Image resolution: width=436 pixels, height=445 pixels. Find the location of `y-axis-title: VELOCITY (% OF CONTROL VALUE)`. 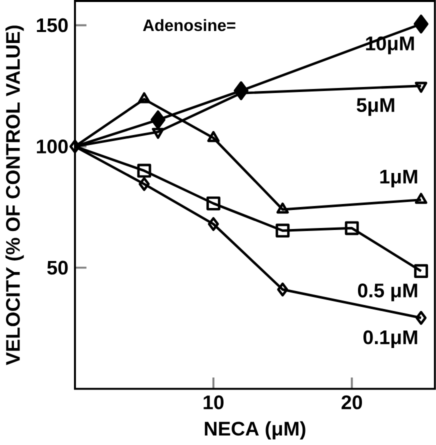

y-axis-title: VELOCITY (% OF CONTROL VALUE) is located at coordinates (15, 196).